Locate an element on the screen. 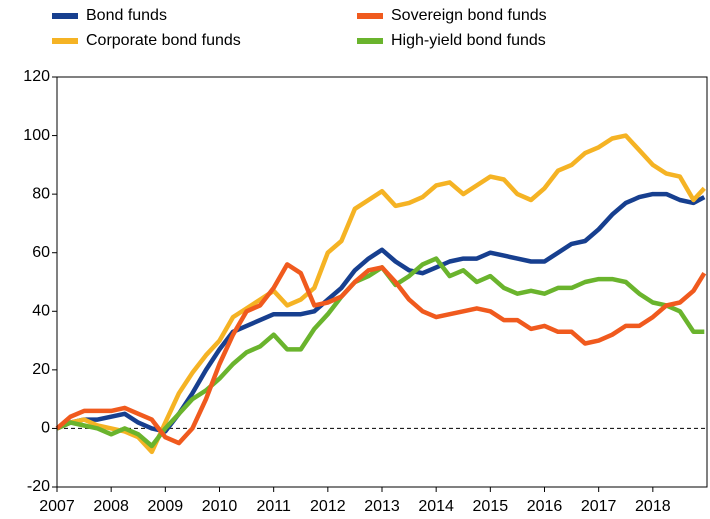 This screenshot has height=519, width=710. x-tick-label: 2008 is located at coordinates (111, 506).